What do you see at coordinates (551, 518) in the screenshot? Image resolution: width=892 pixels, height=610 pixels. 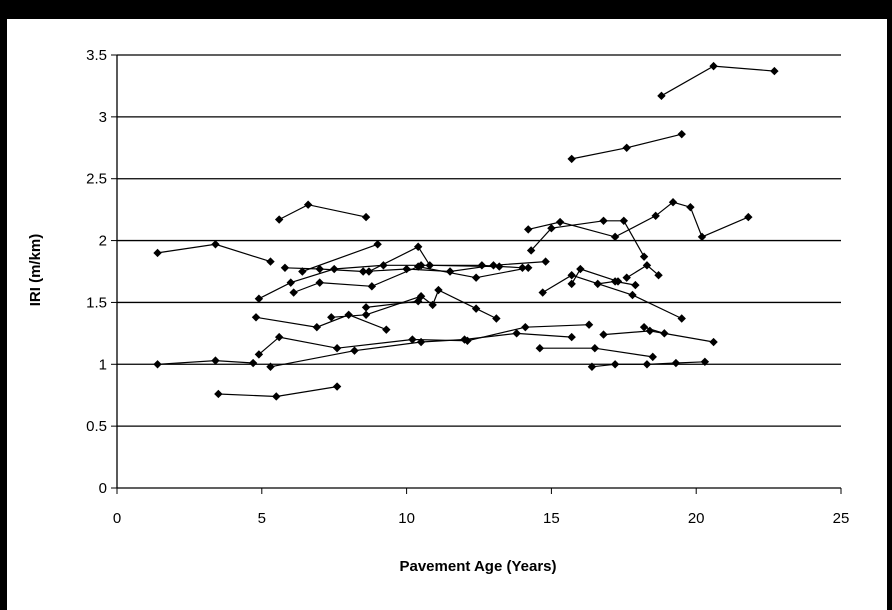 I see `x-tick-label: 15` at bounding box center [551, 518].